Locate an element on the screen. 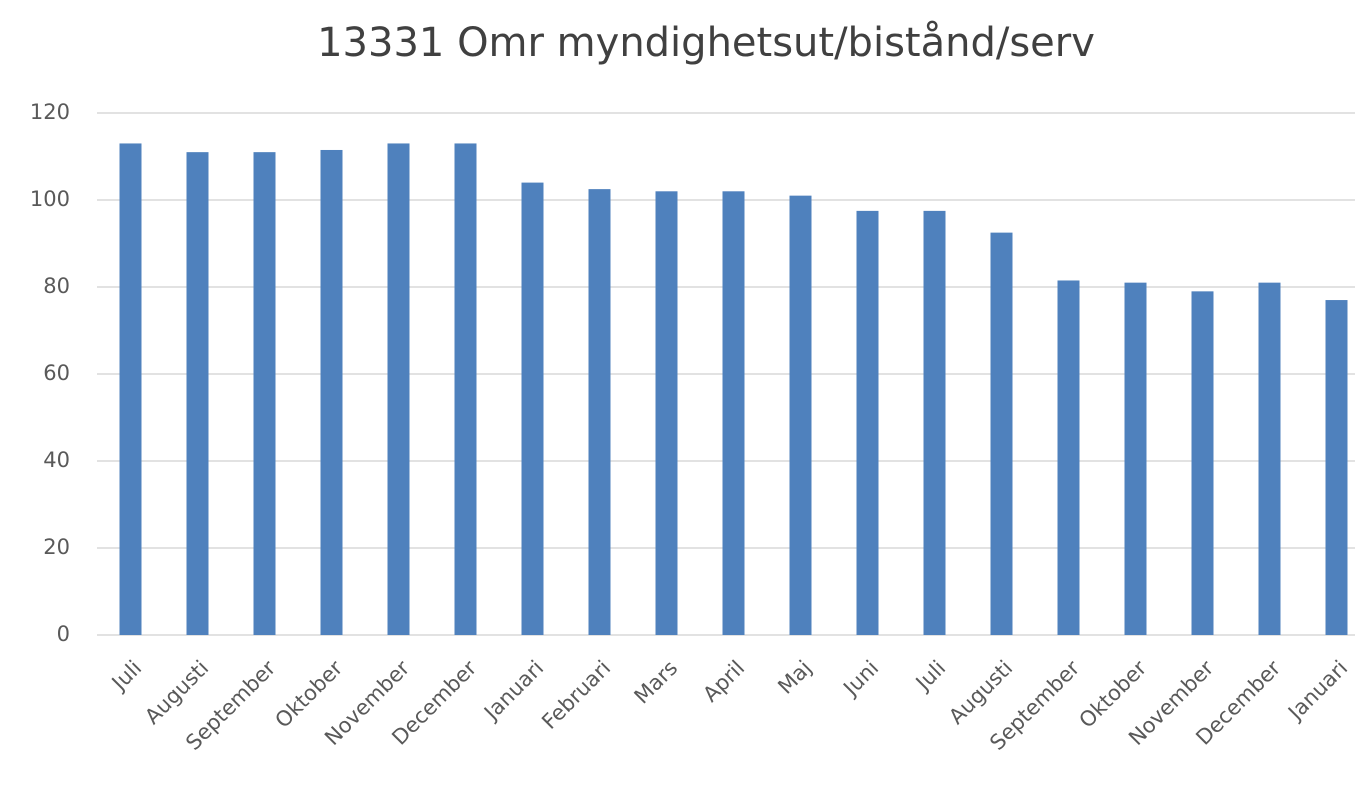 The image size is (1358, 796). y-tick-label: 80 is located at coordinates (56, 286).